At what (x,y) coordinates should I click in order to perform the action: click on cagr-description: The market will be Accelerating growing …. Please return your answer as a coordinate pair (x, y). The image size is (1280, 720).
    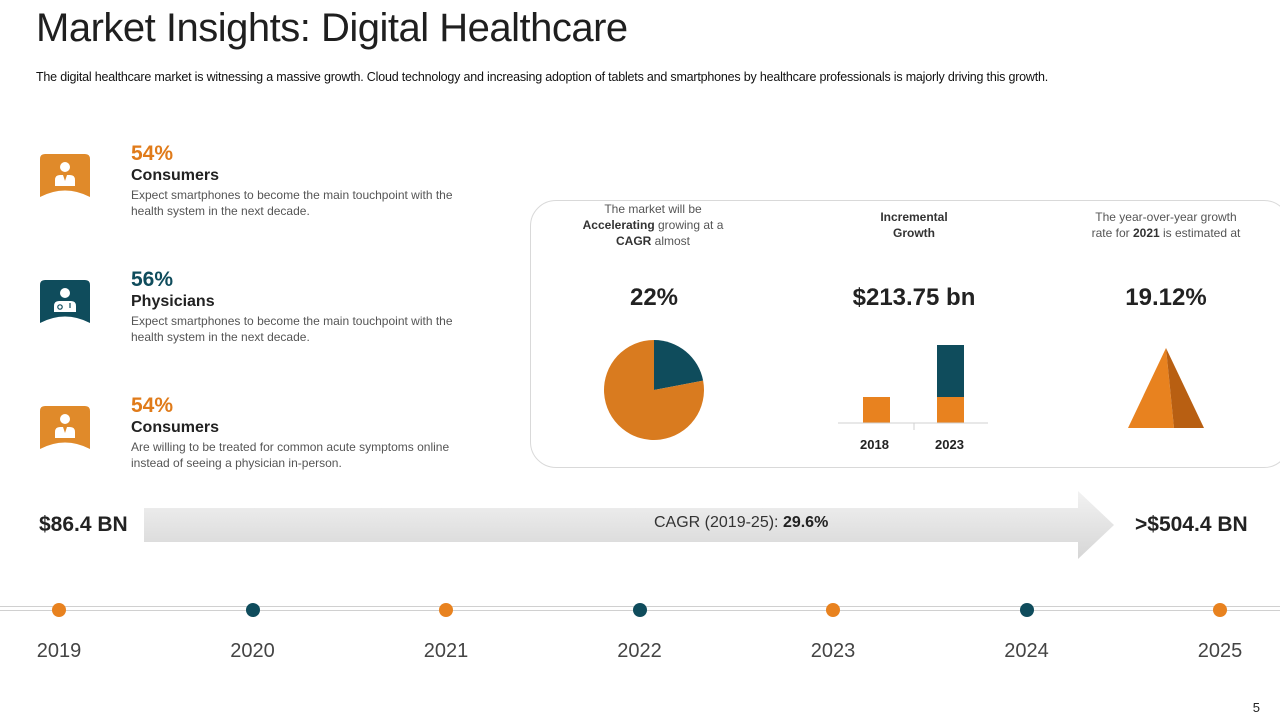
    Looking at the image, I should click on (653, 225).